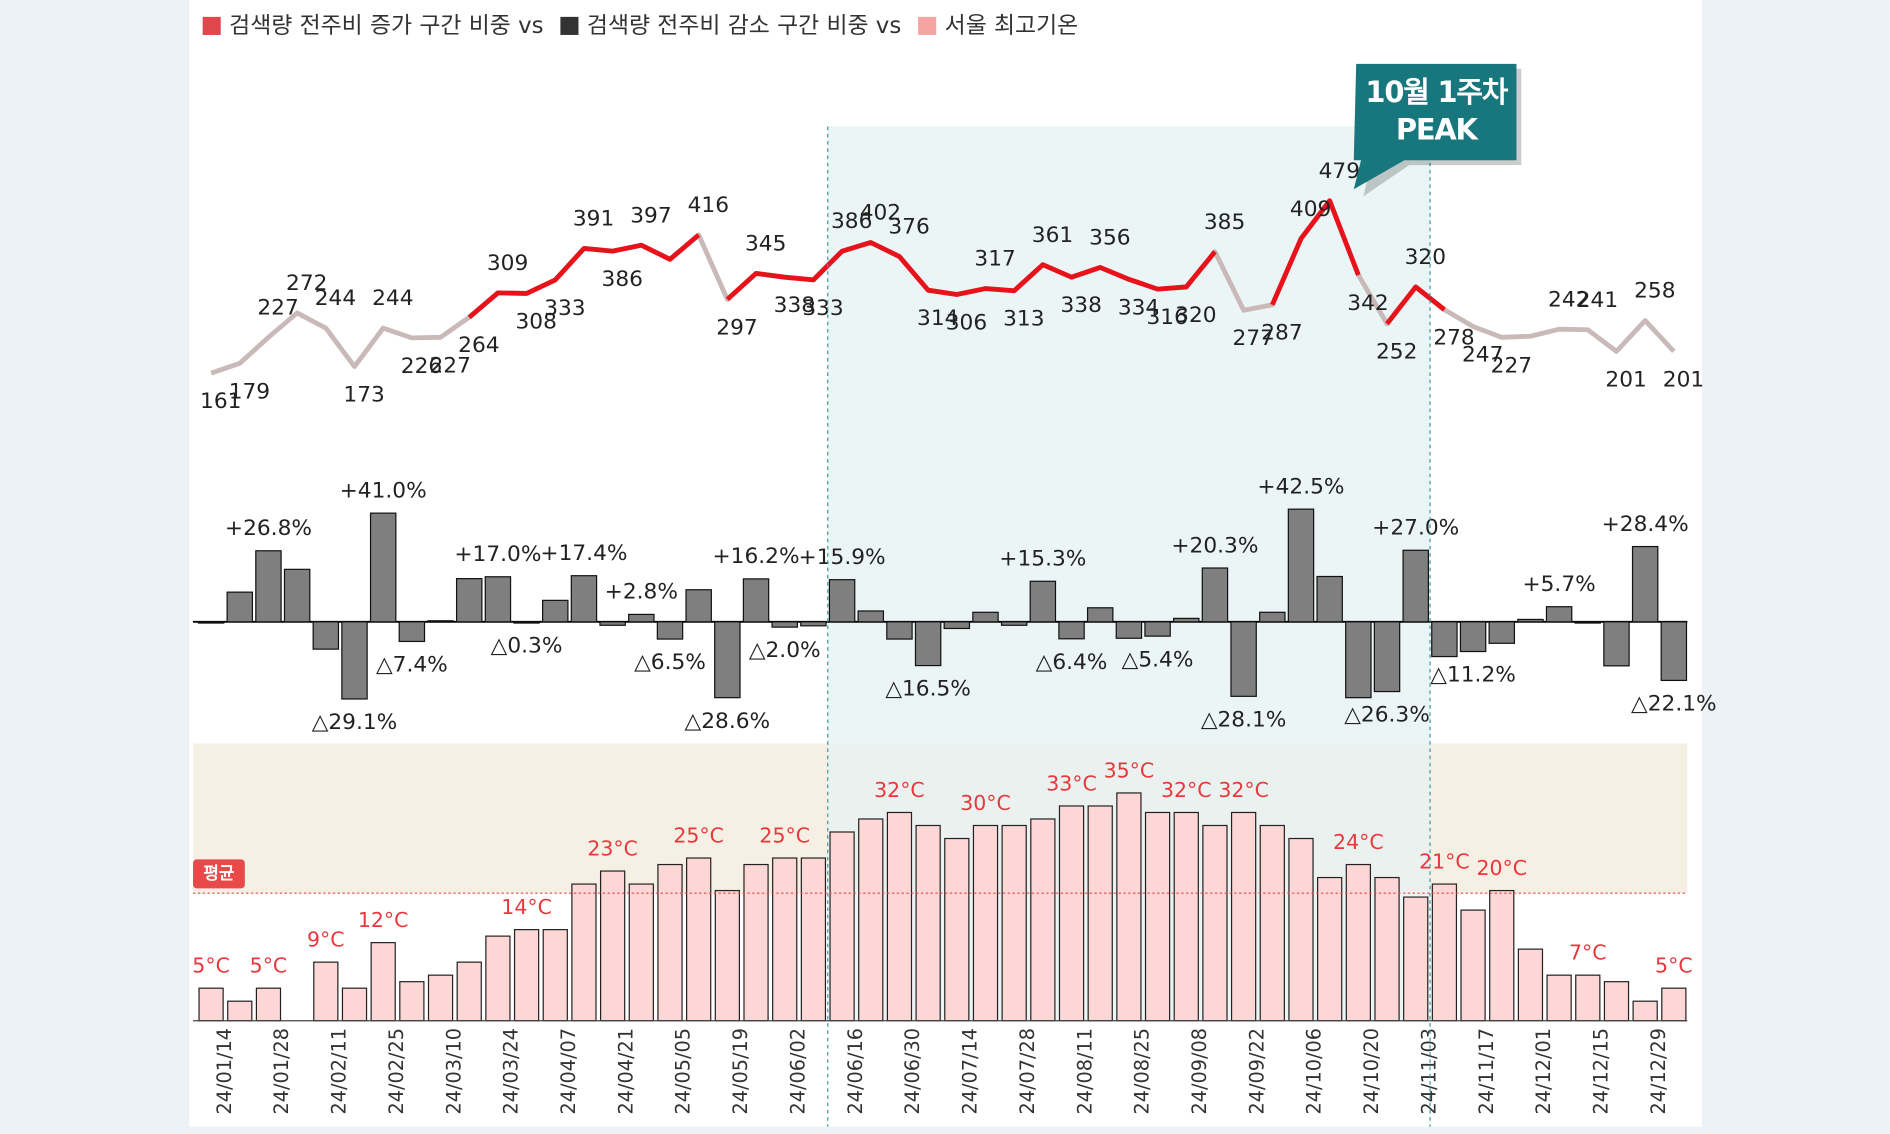  What do you see at coordinates (785, 650) in the screenshot?
I see `change-label: △2.0%` at bounding box center [785, 650].